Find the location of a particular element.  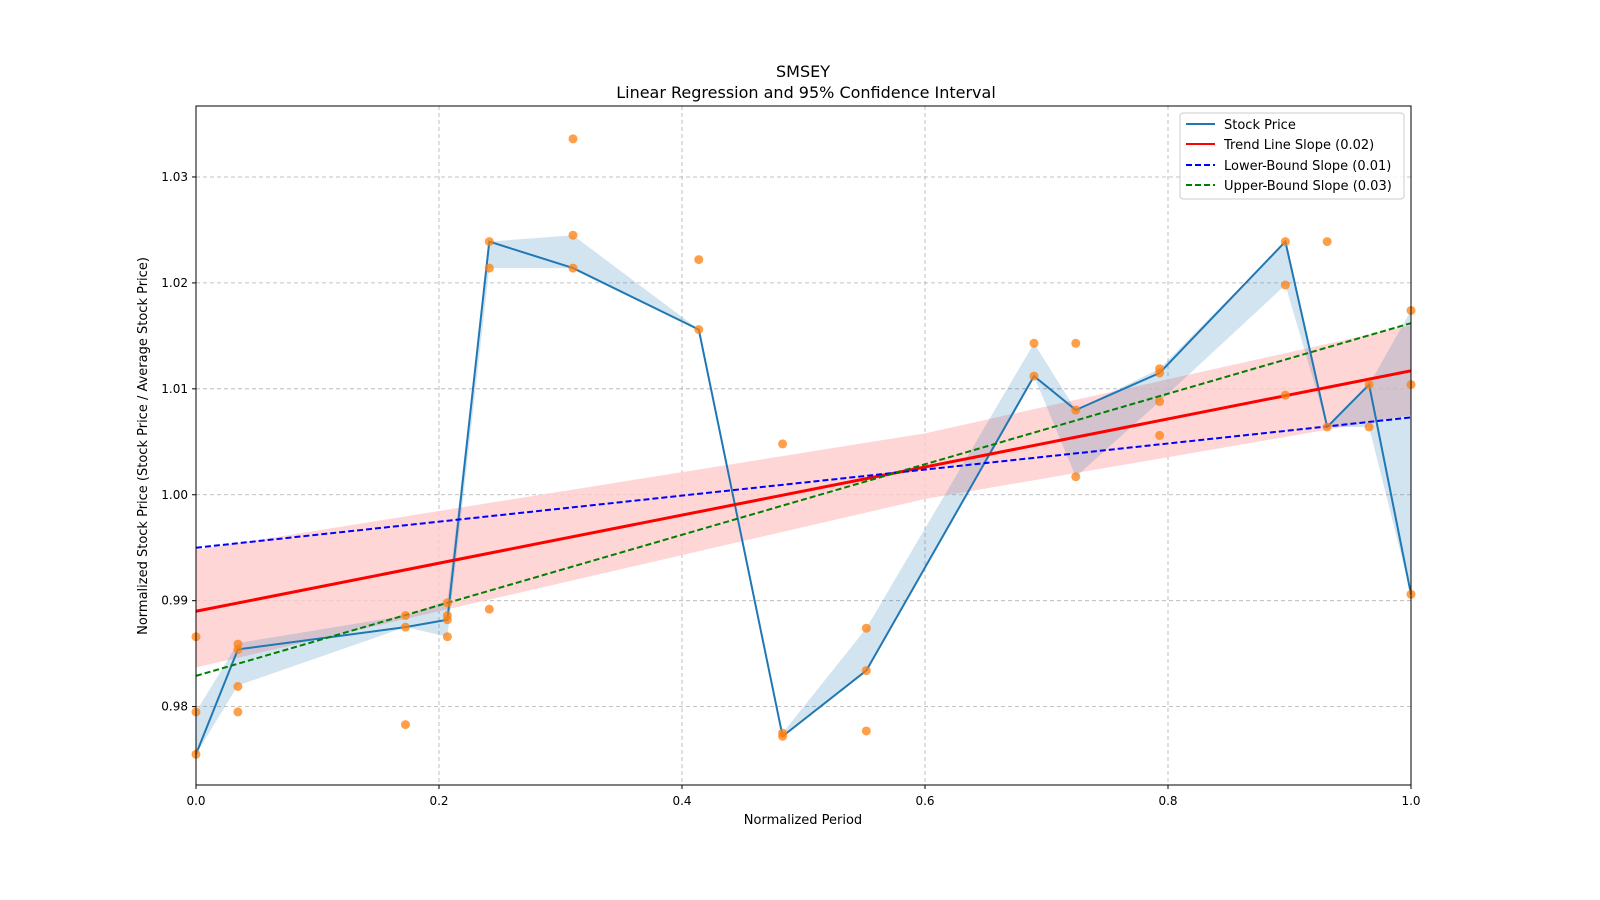

x-axis-label: Normalized Period is located at coordinates (803, 820).